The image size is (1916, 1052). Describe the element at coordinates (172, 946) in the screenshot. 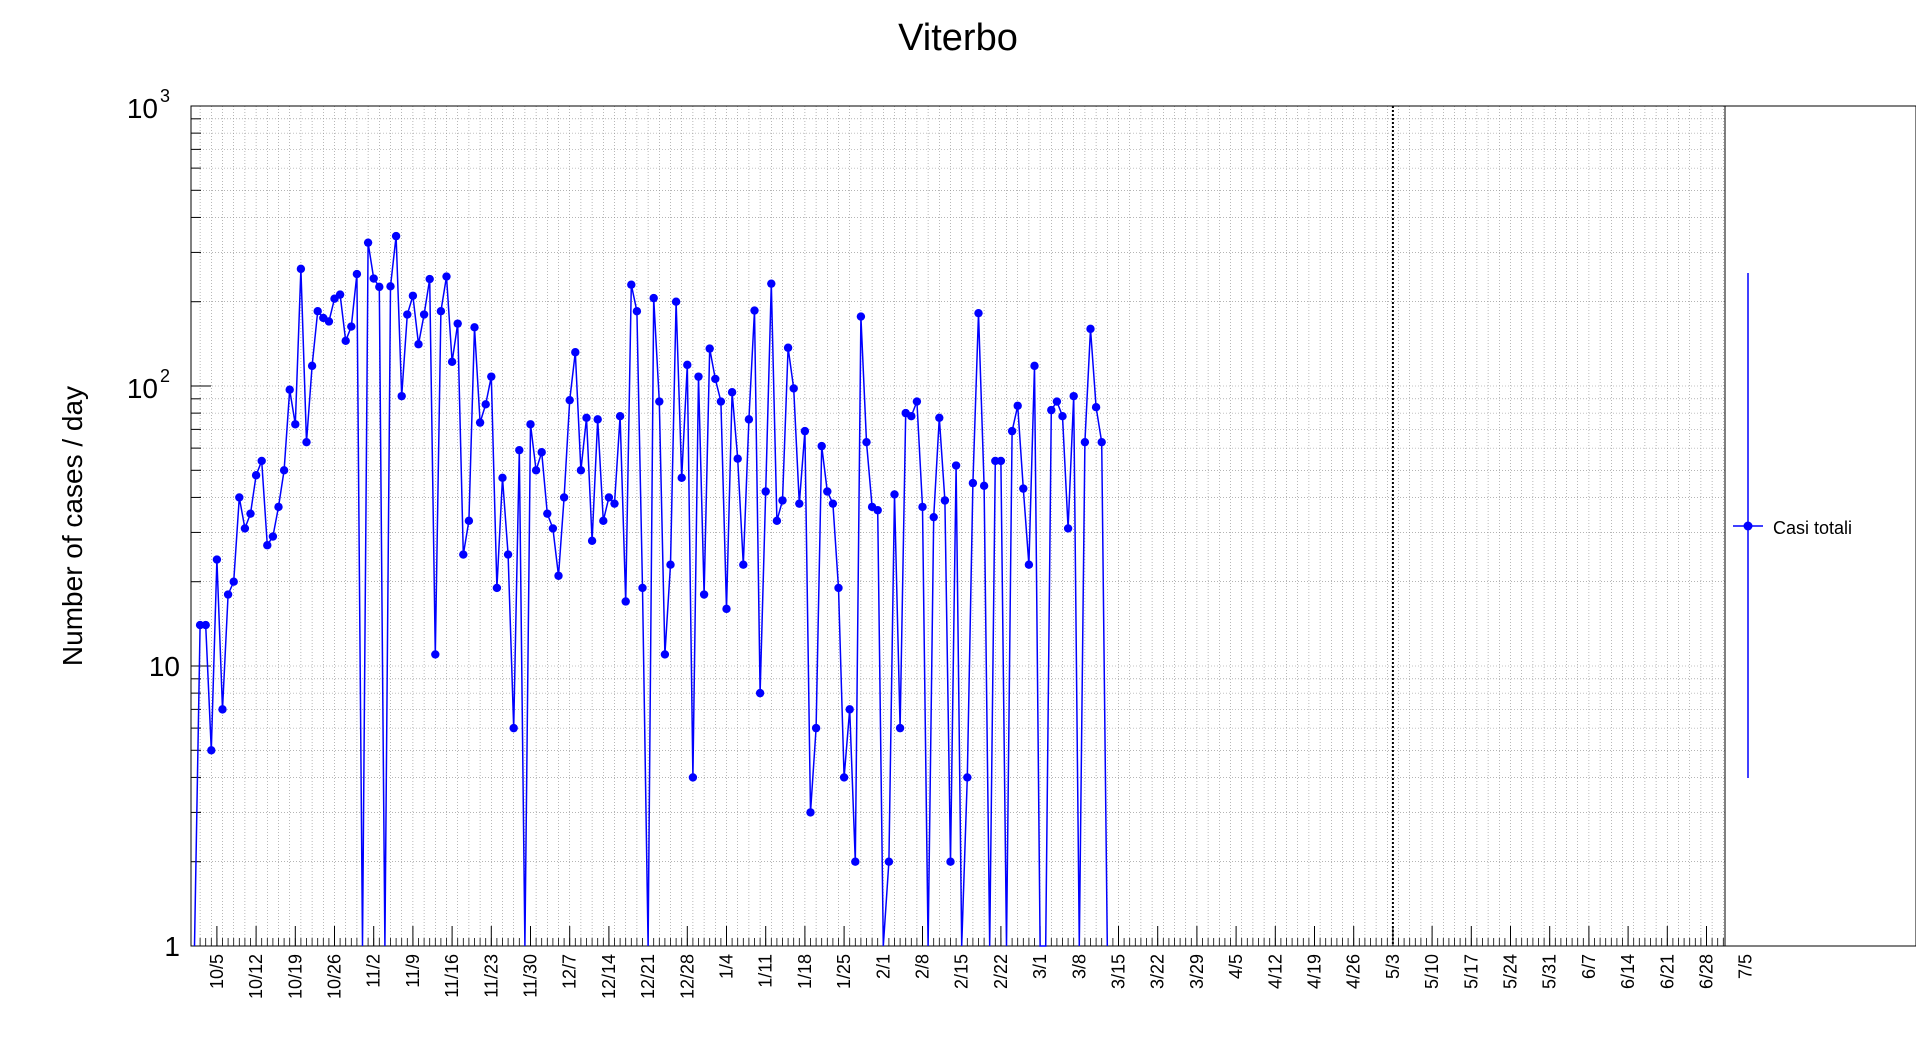

I see `y-tick-label: 1` at that location.